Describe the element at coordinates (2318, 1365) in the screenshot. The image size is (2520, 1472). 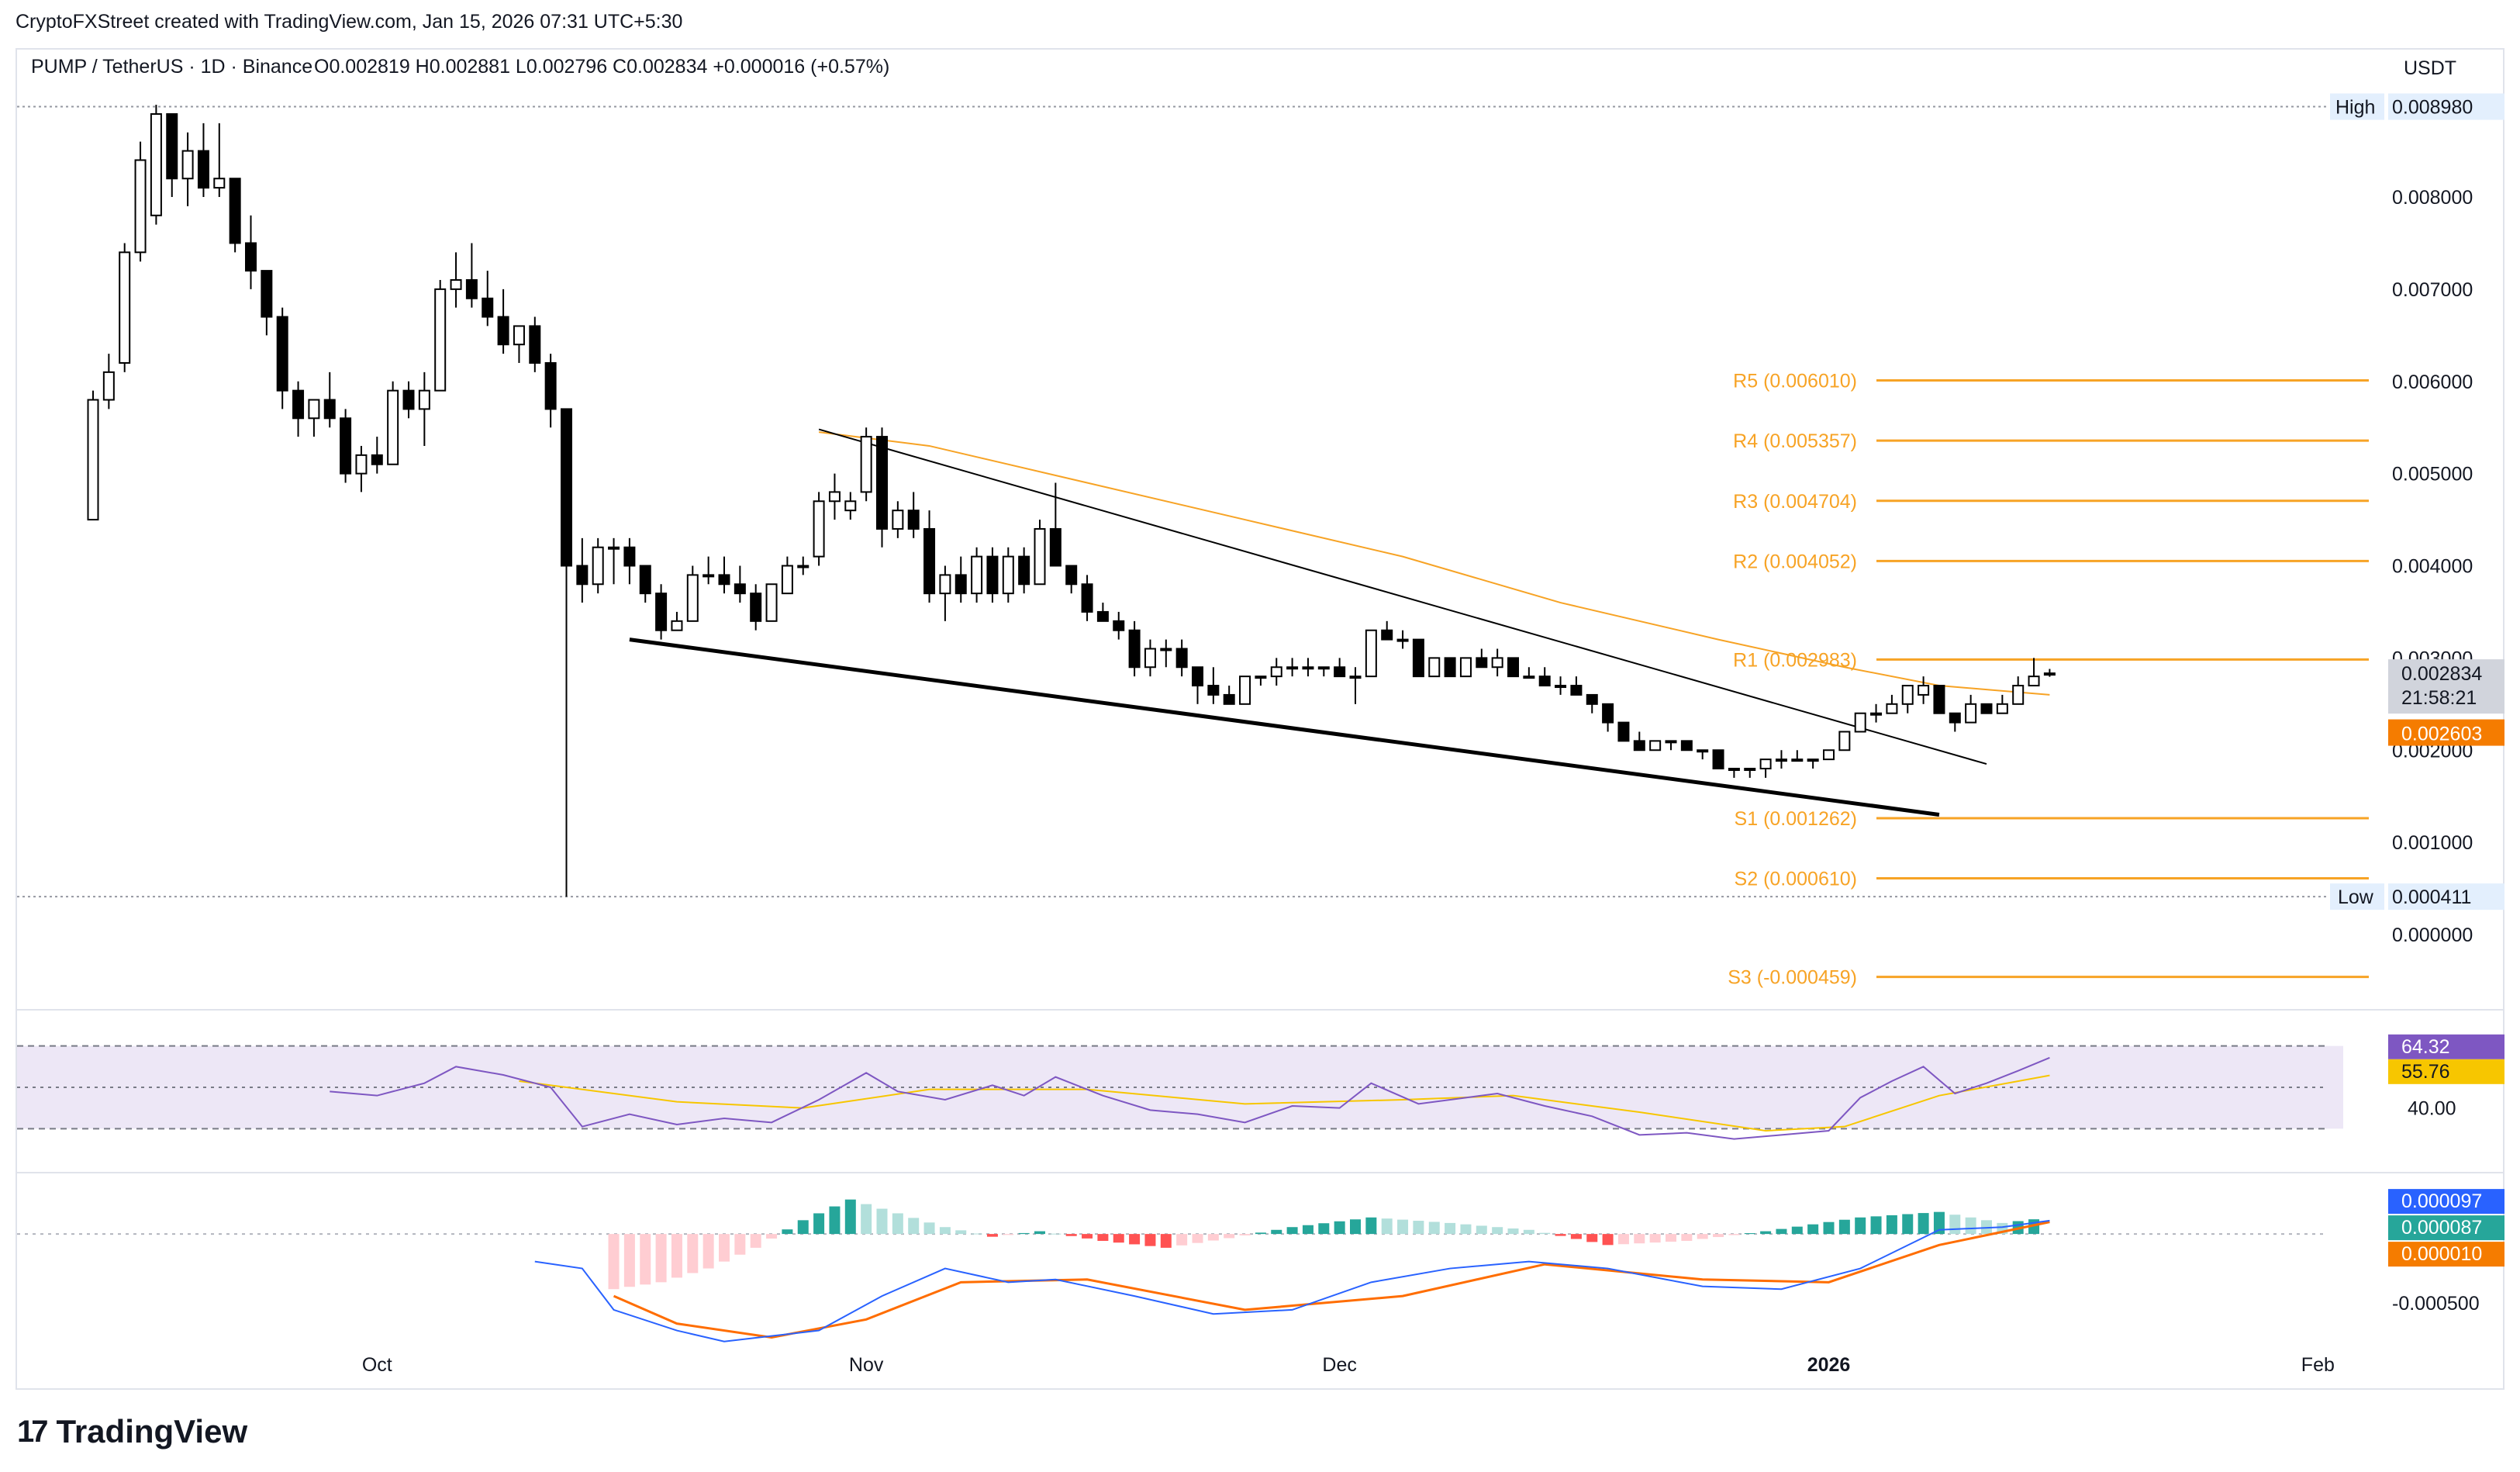
I see `time-axis-label: Feb` at that location.